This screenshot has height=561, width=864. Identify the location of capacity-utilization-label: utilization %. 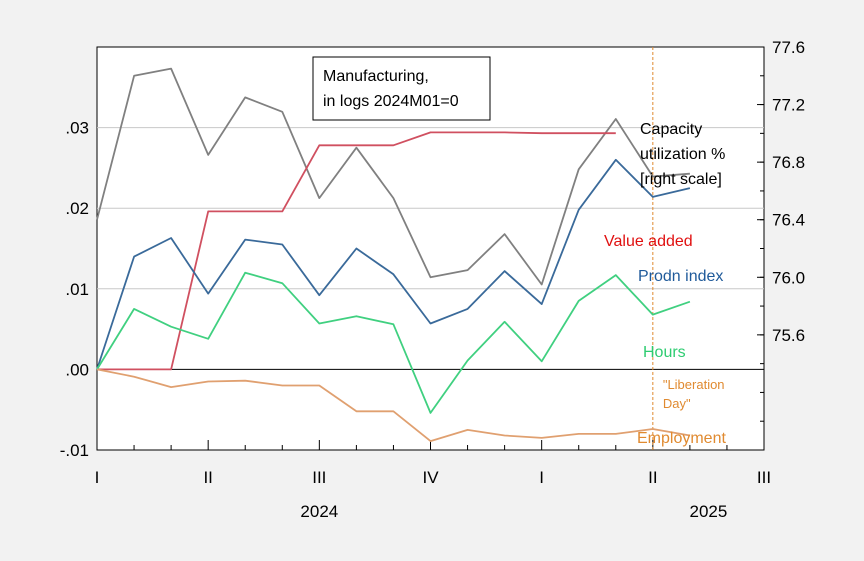
(682, 154).